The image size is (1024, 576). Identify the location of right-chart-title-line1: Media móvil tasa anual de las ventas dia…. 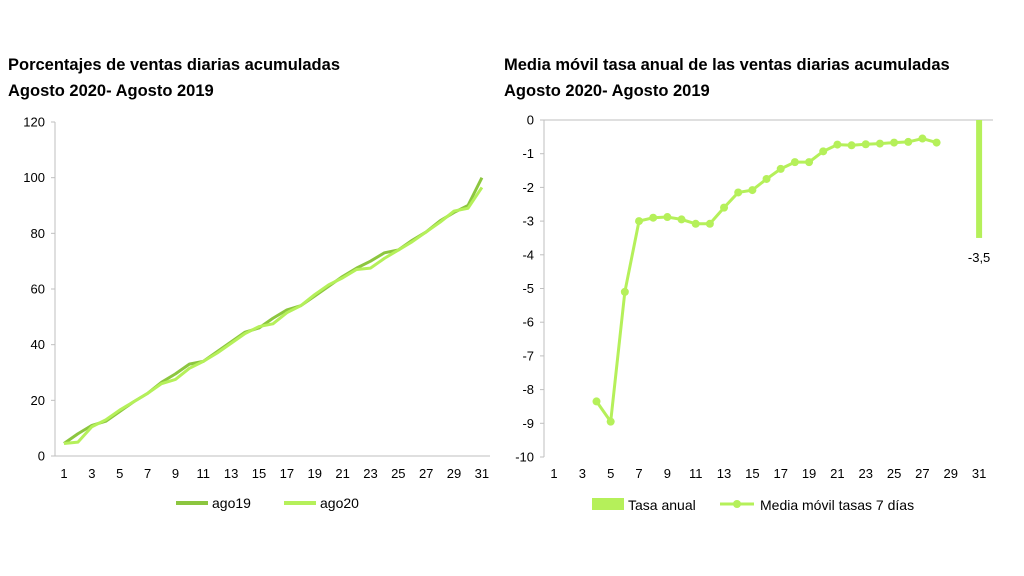
(727, 65).